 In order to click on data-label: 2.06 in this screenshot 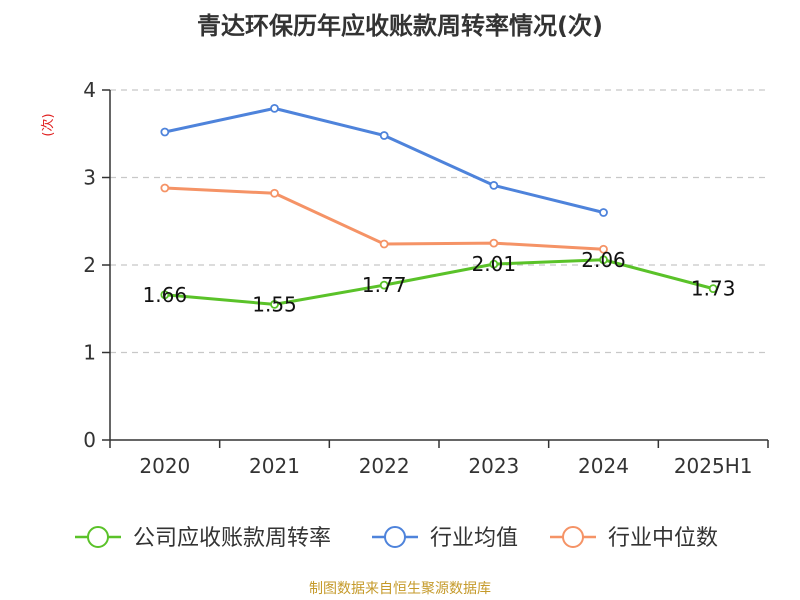, I will do `click(603, 260)`.